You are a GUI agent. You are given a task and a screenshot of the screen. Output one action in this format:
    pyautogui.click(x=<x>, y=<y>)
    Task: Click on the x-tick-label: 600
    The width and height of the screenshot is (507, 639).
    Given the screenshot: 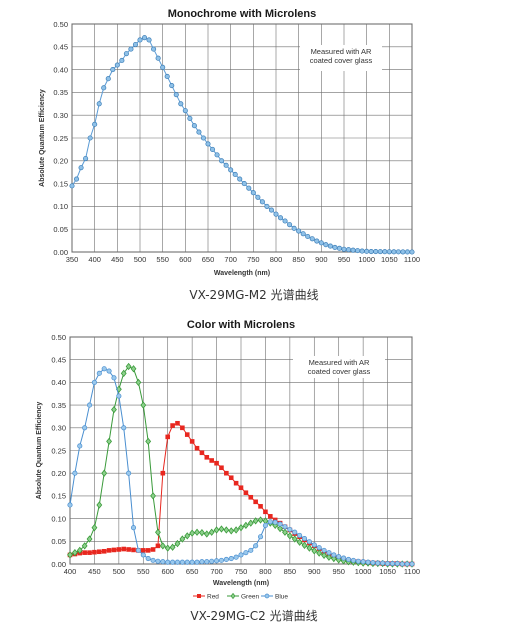 What is the action you would take?
    pyautogui.click(x=185, y=259)
    